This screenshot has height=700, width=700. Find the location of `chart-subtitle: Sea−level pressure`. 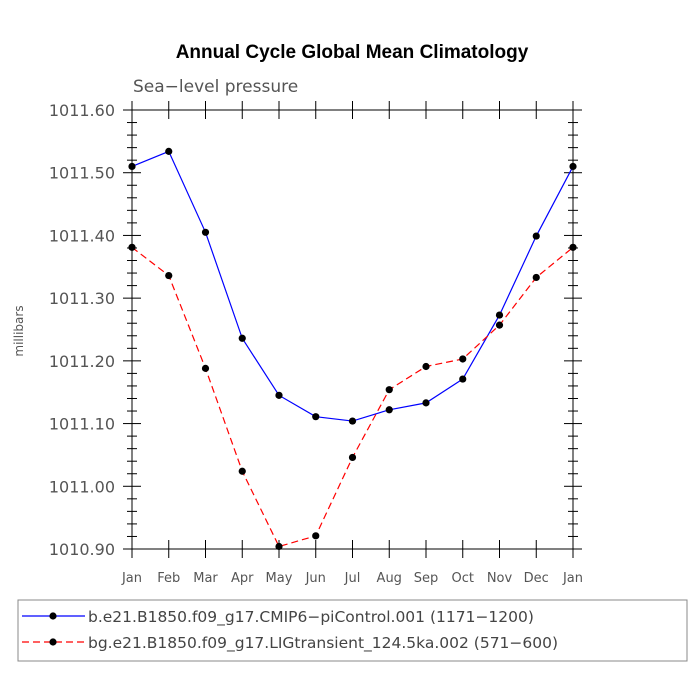

chart-subtitle: Sea−level pressure is located at coordinates (215, 87).